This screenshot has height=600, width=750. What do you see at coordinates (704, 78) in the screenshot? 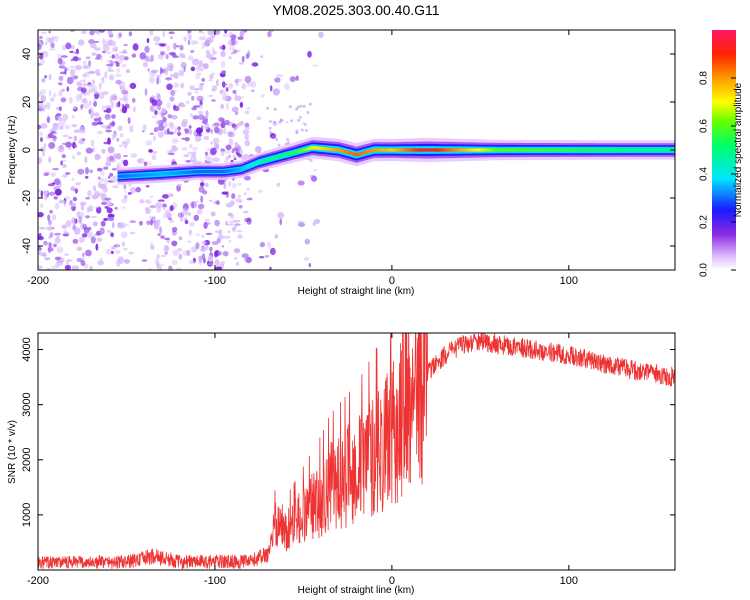
I see `colorbar-tick-label: 0.8` at bounding box center [704, 78].